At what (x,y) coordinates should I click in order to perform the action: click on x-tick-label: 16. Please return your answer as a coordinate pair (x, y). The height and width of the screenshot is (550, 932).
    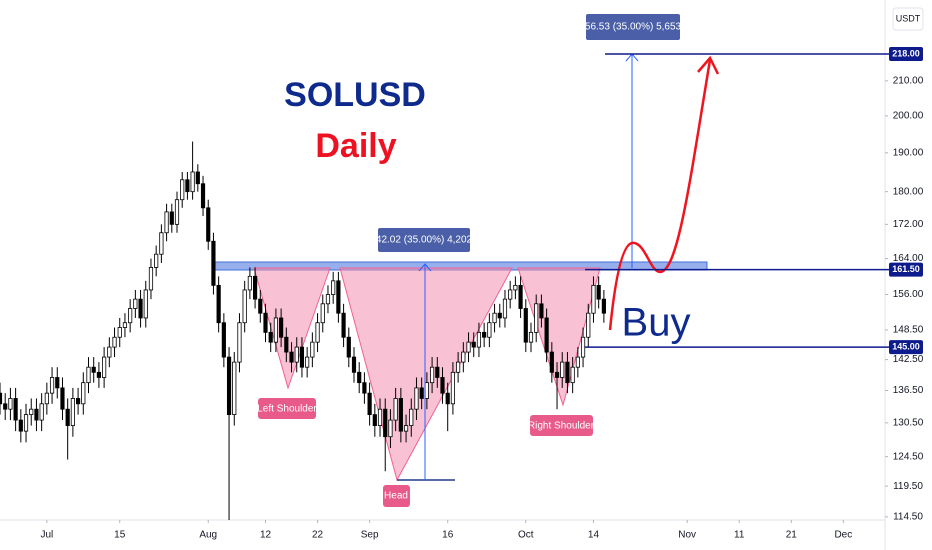
    Looking at the image, I should click on (448, 535).